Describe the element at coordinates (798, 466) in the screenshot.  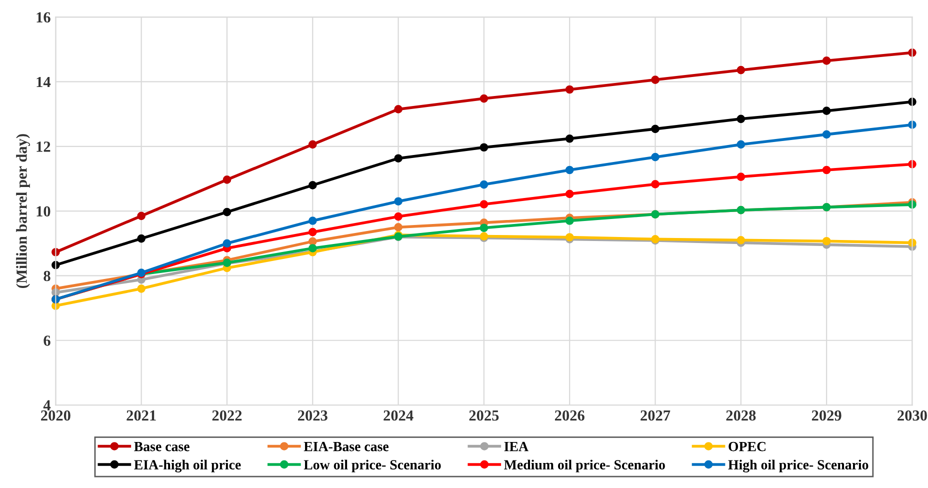
I see `legend-label: High oil price- Scenario` at that location.